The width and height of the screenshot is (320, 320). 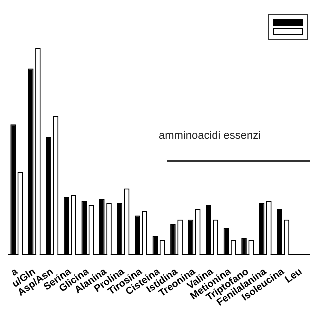 What do you see at coordinates (210, 136) in the screenshot?
I see `annotation: amminoacidi essenzi` at bounding box center [210, 136].